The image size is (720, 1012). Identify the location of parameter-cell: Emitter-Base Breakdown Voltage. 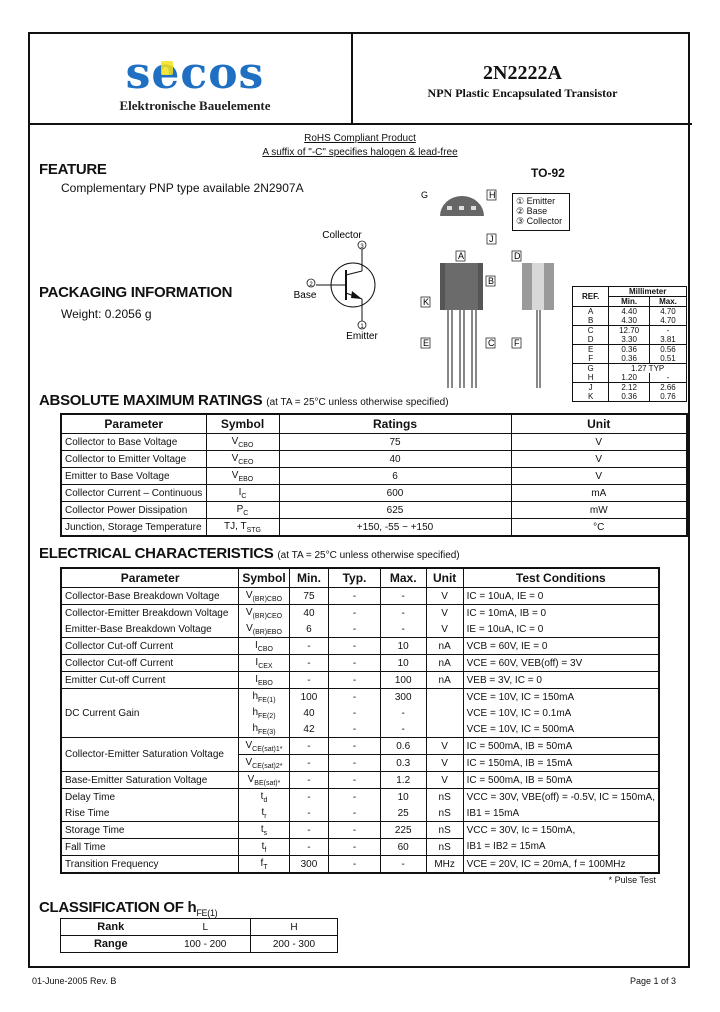
(150, 629).